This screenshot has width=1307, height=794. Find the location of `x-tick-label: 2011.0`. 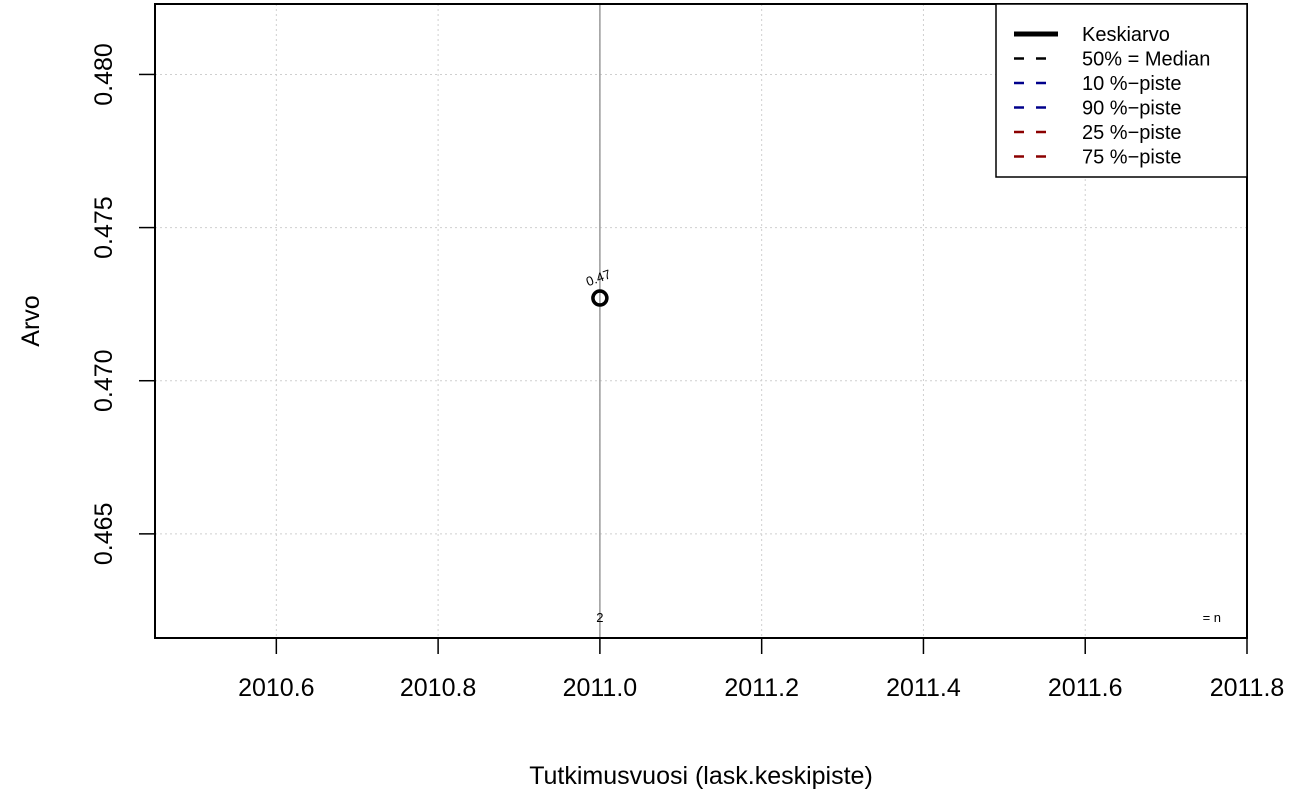

x-tick-label: 2011.0 is located at coordinates (600, 688).